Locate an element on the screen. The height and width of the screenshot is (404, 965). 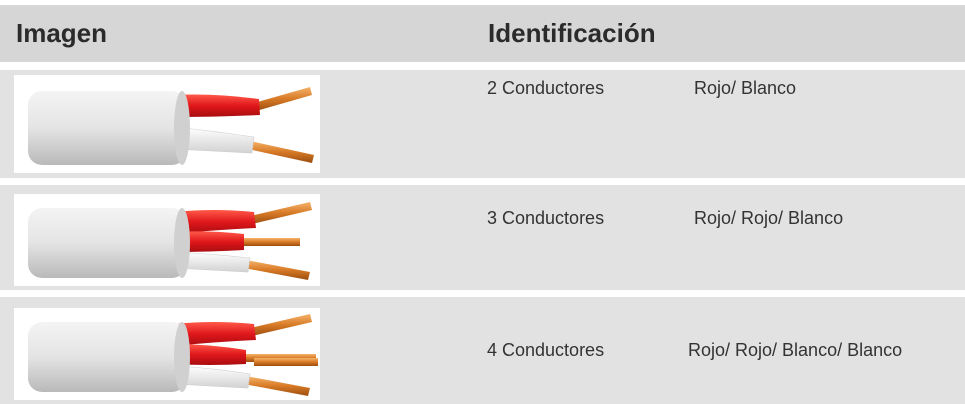
conductors: 3 Conductores is located at coordinates (546, 218).